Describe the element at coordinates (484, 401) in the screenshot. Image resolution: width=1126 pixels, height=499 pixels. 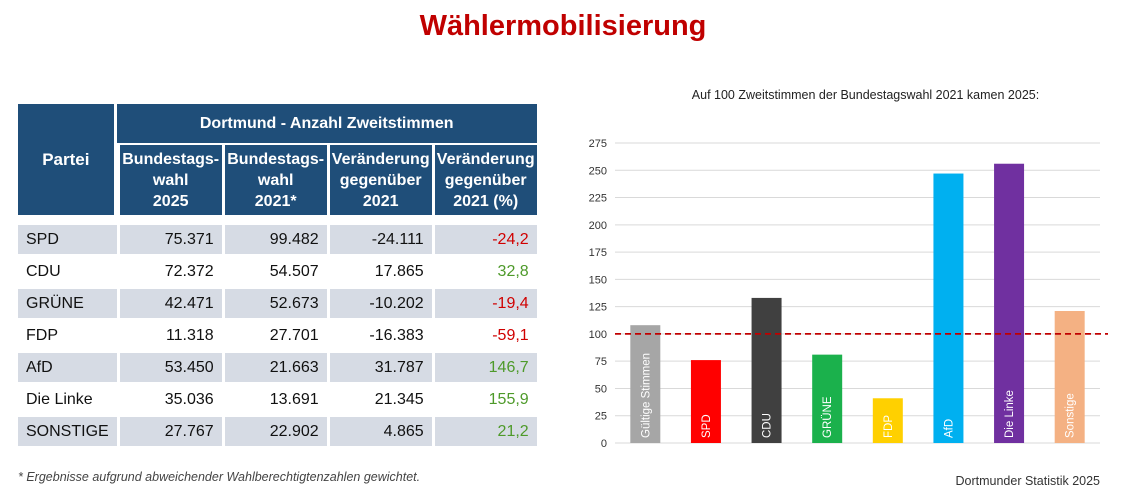
I see `change-pct-cell: 155,9` at that location.